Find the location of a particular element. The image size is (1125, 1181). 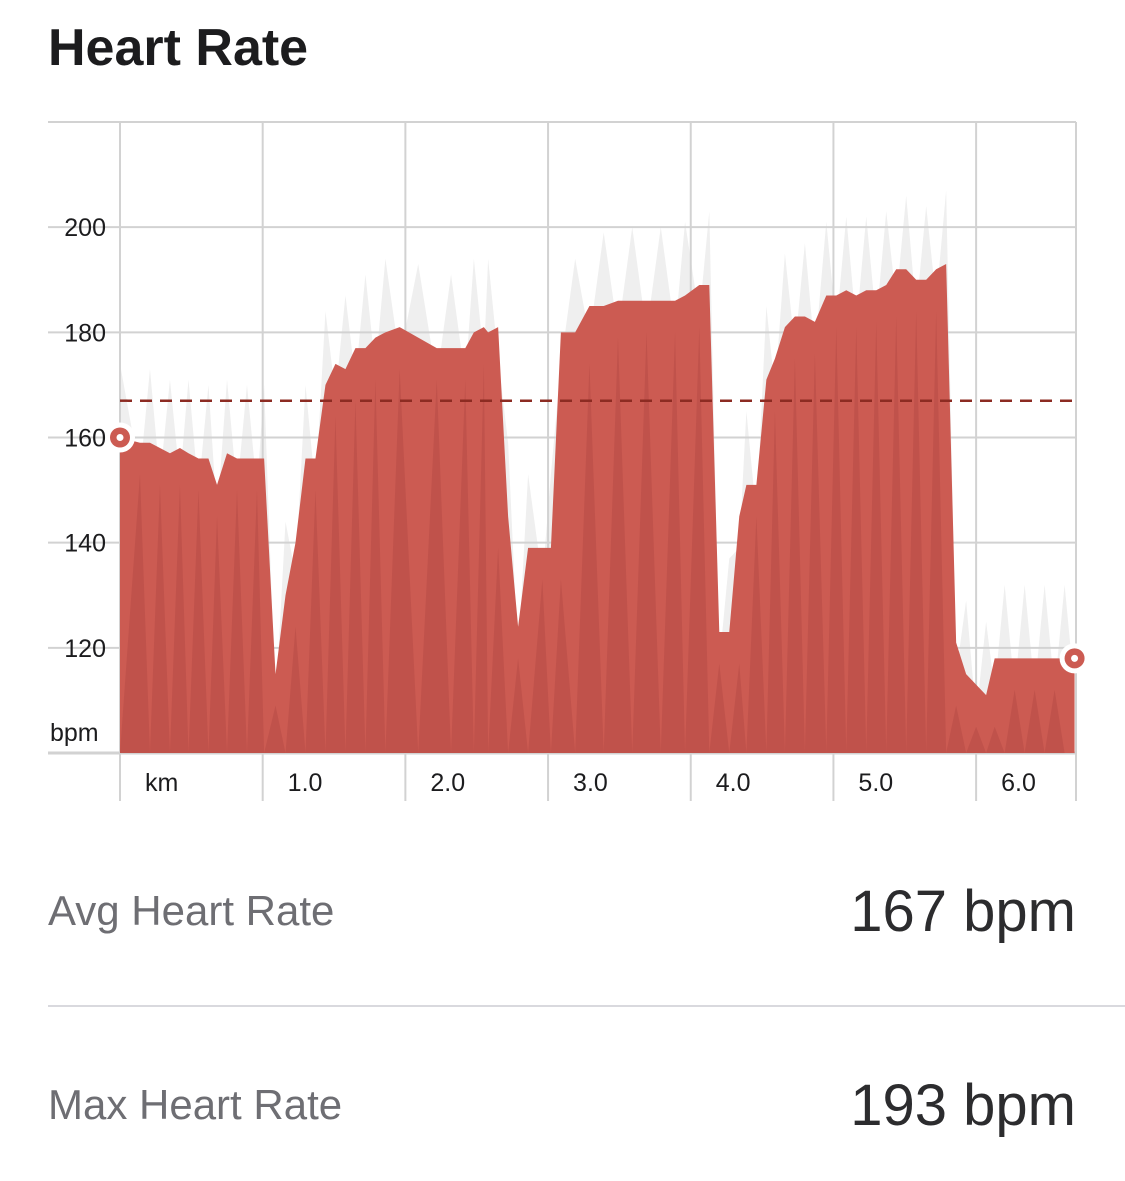

x-tick-label: 5.0 is located at coordinates (875, 783).